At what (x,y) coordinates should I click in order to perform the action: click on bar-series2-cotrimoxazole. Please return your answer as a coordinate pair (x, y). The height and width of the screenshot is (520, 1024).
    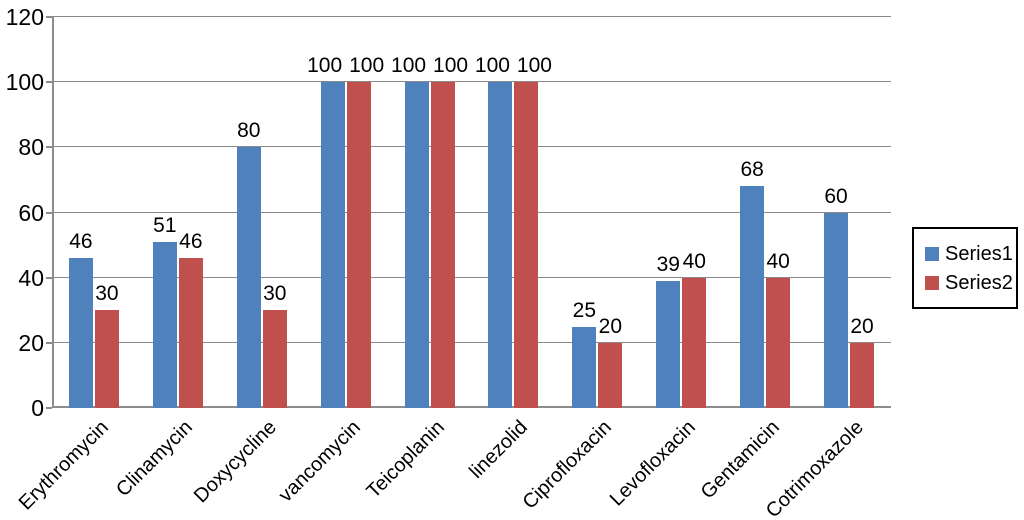
    Looking at the image, I should click on (862, 375).